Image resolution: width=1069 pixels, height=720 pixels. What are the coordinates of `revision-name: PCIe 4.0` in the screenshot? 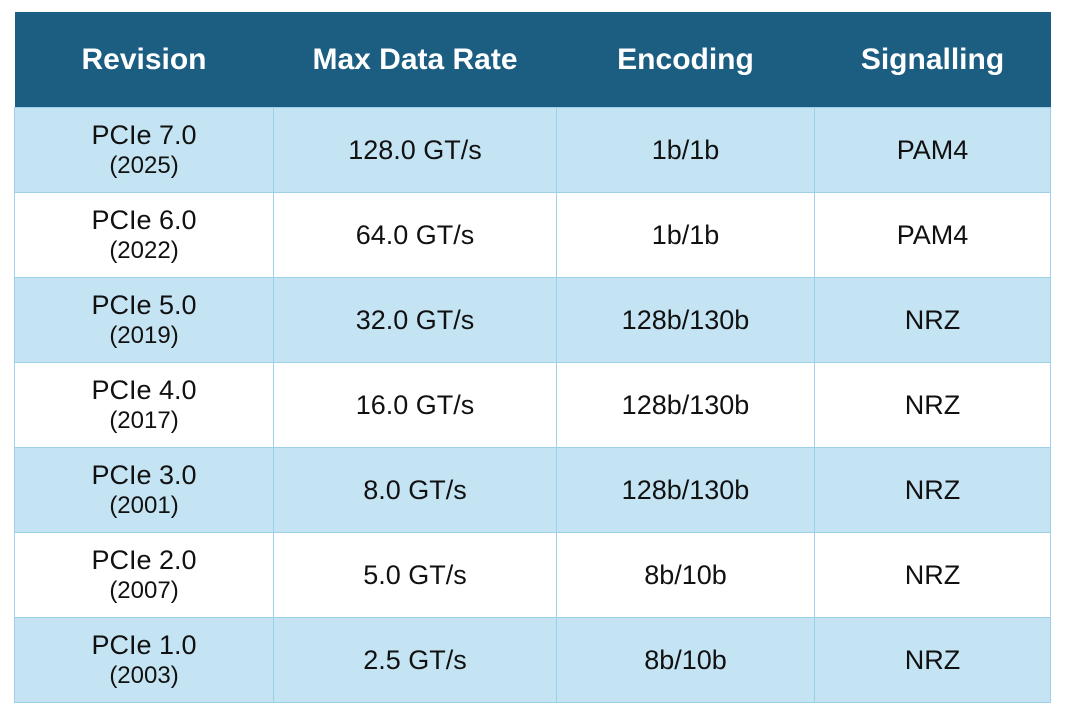 It's located at (144, 390).